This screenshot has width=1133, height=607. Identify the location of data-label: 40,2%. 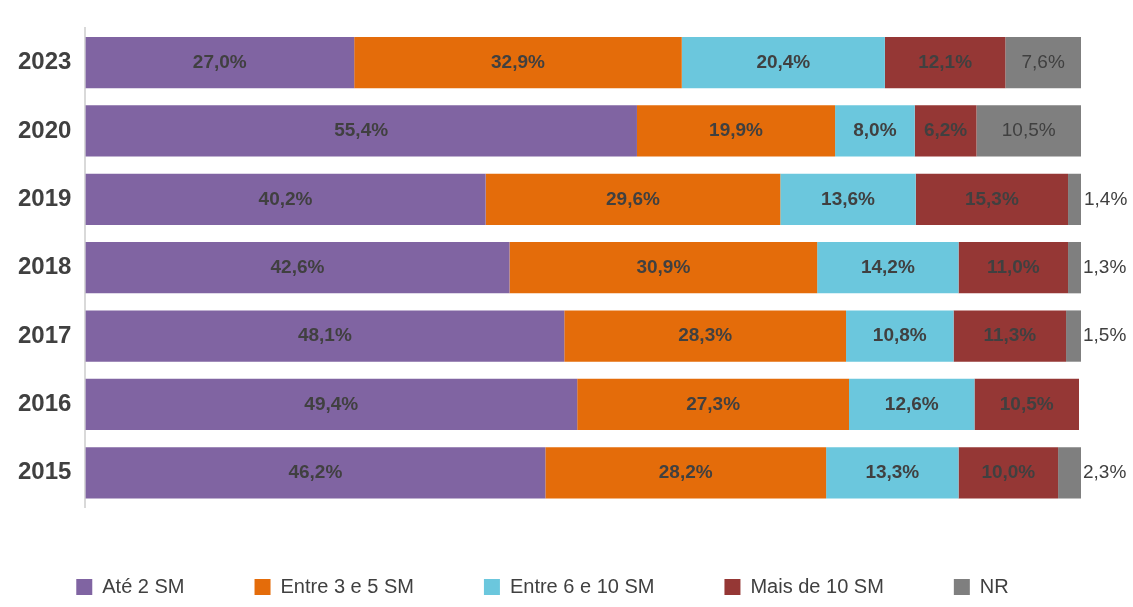
(285, 198).